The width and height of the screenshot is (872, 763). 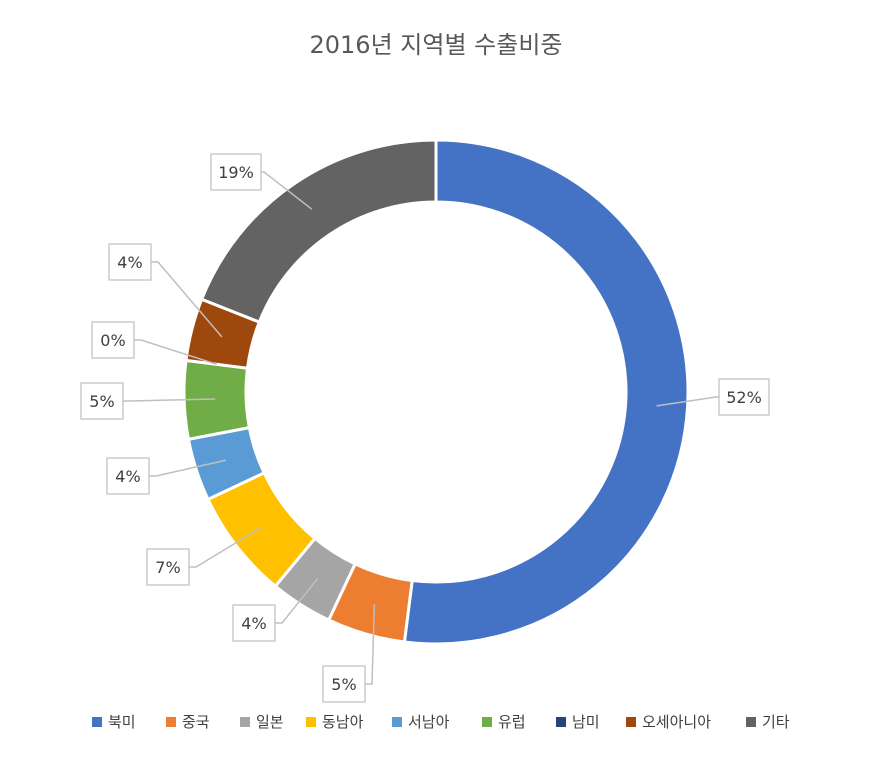 What do you see at coordinates (270, 722) in the screenshot?
I see `legend-label-2: 일본` at bounding box center [270, 722].